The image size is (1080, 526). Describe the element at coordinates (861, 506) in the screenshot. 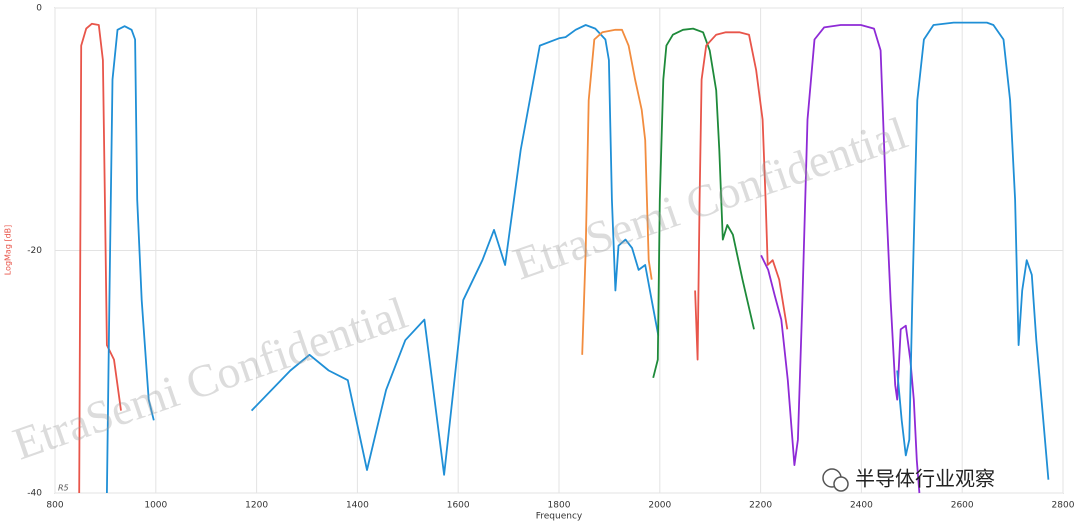

I see `x-tick-label: 2400` at that location.